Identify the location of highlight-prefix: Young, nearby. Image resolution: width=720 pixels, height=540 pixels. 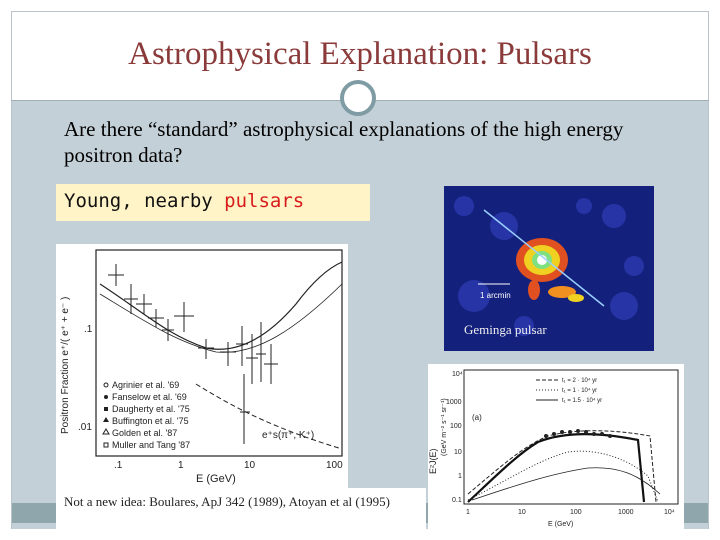
(144, 201).